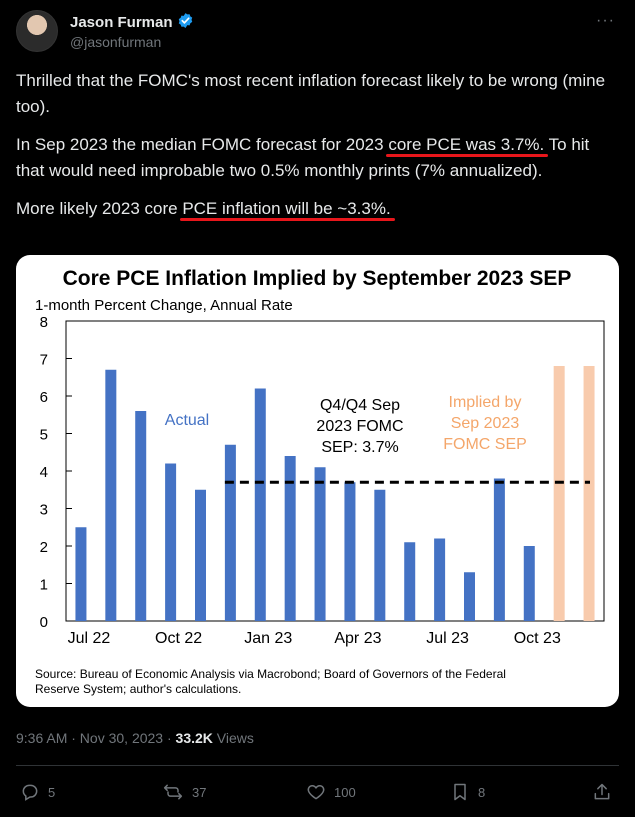  I want to click on underlined-pce-inflation: PCE inflation will be ~3.3%., so click(286, 208).